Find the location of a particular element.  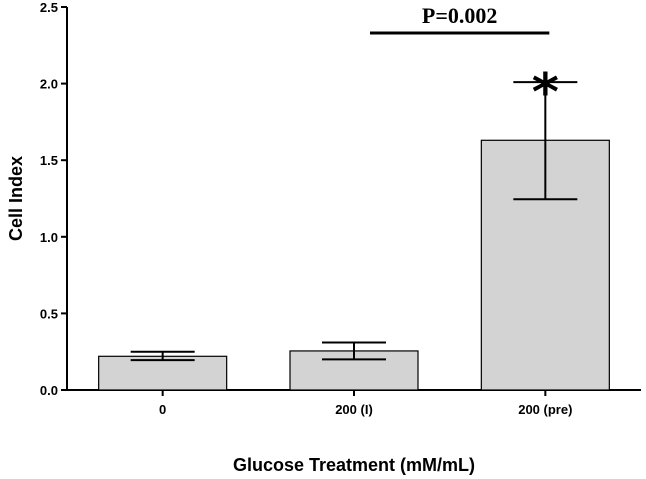

y-tick-label: 0.5 is located at coordinates (49, 313).